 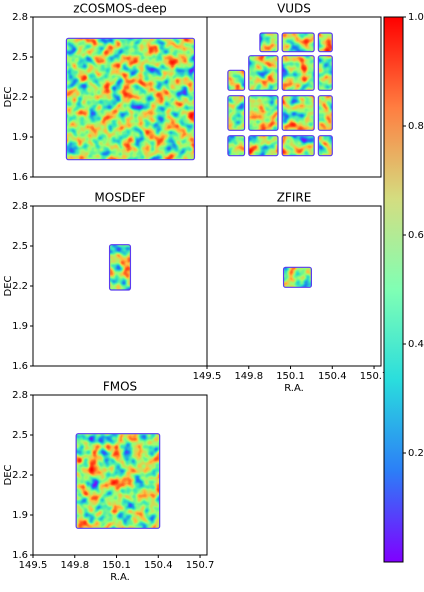 What do you see at coordinates (119, 198) in the screenshot?
I see `panel-title: MOSDEF` at bounding box center [119, 198].